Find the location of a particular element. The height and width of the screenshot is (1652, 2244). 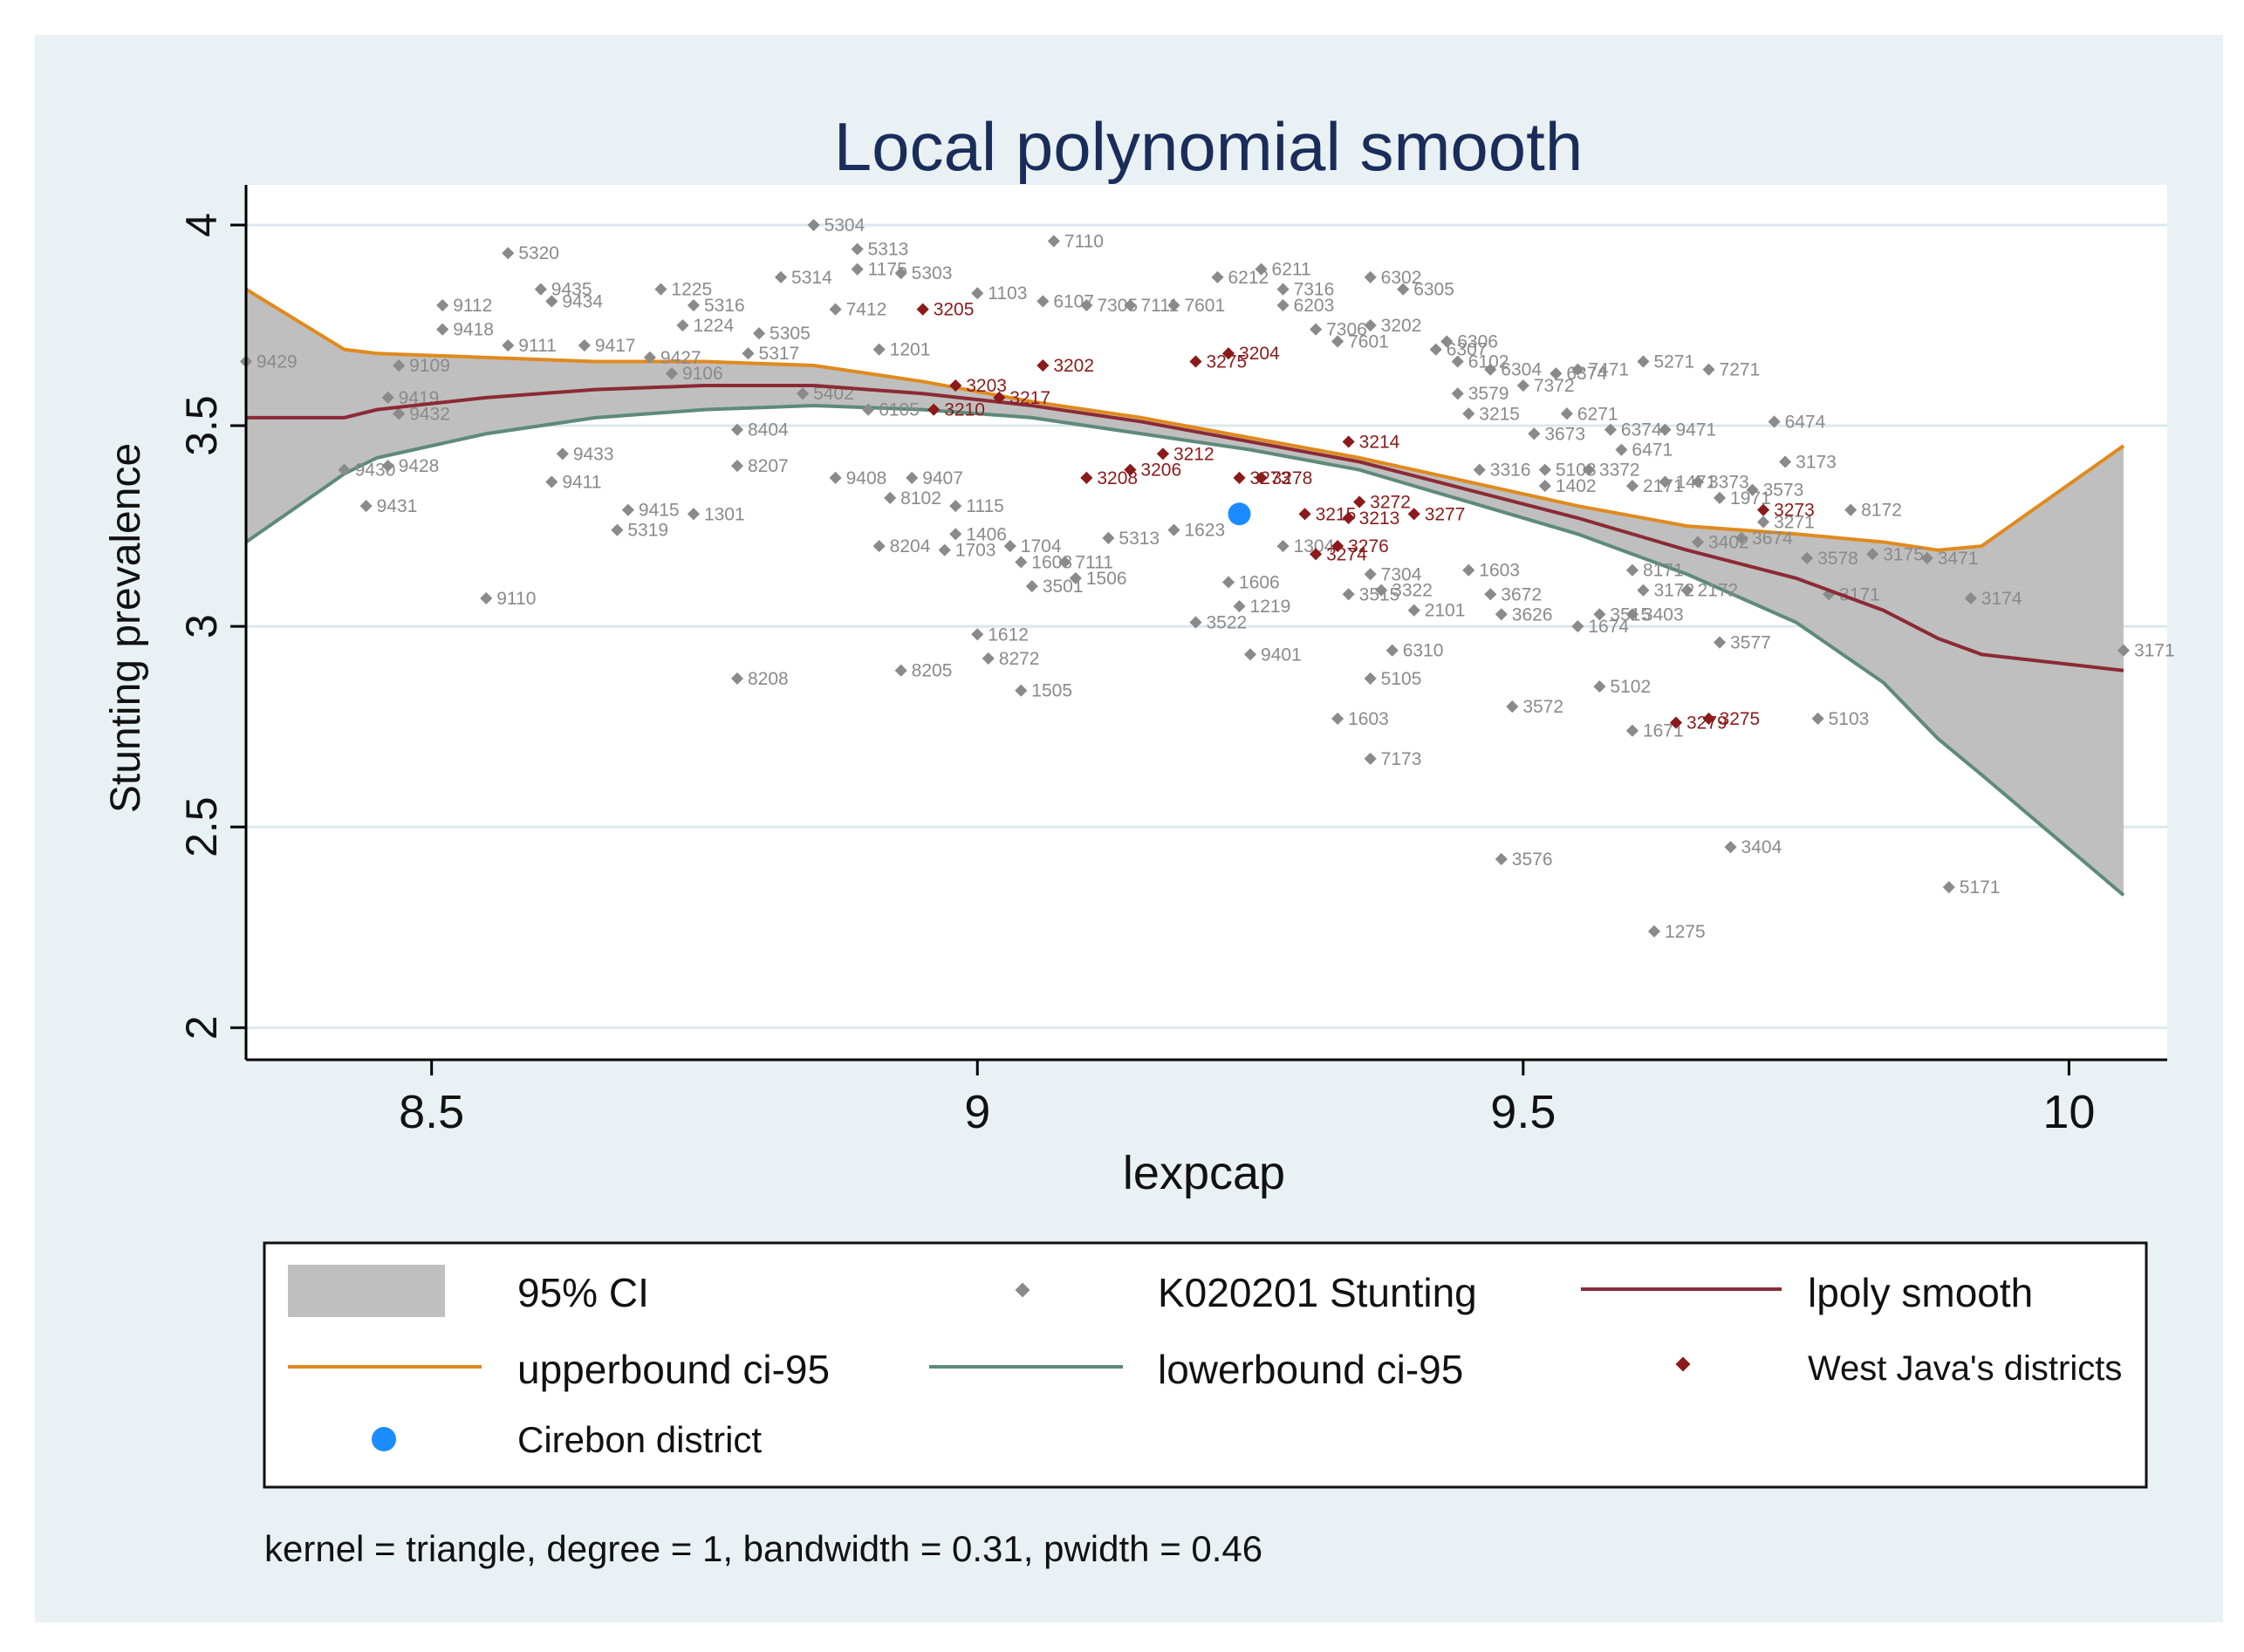

legend-west-java-marker is located at coordinates (1683, 1364).